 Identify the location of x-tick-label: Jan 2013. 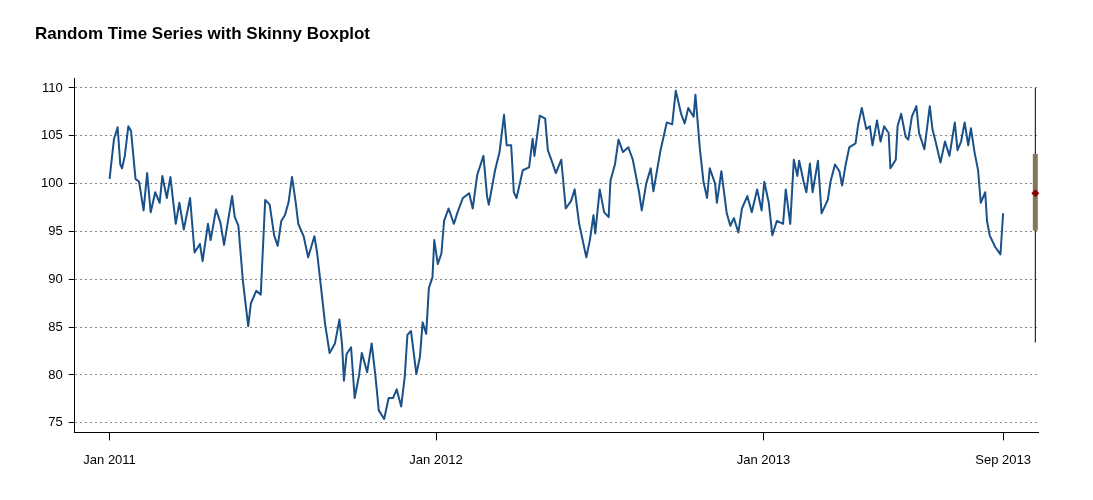
(763, 459).